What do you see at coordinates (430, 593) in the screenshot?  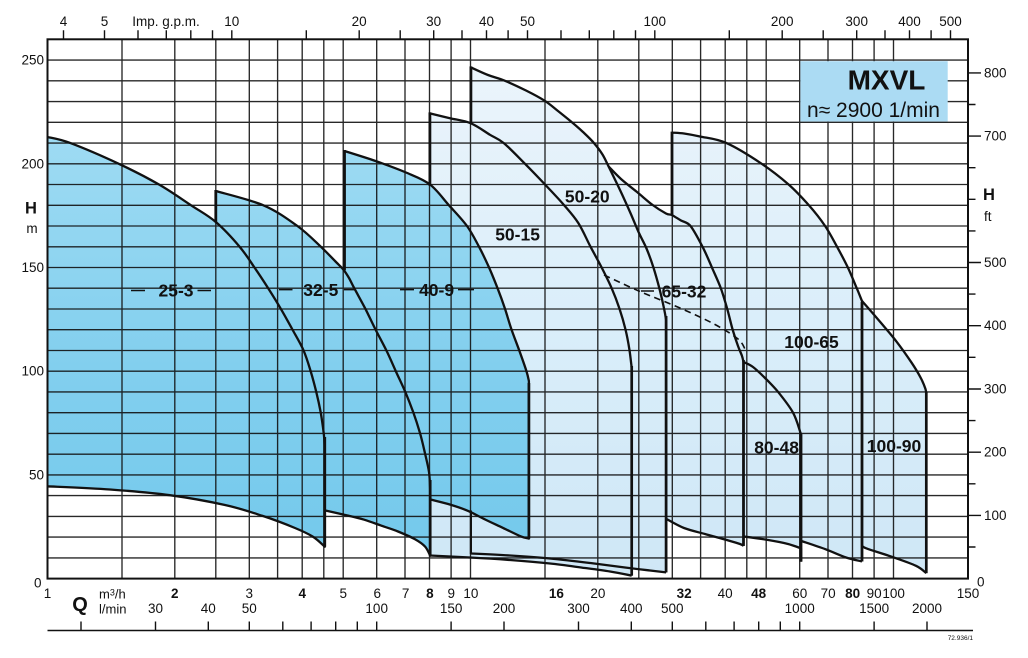 I see `svg-text: 8` at bounding box center [430, 593].